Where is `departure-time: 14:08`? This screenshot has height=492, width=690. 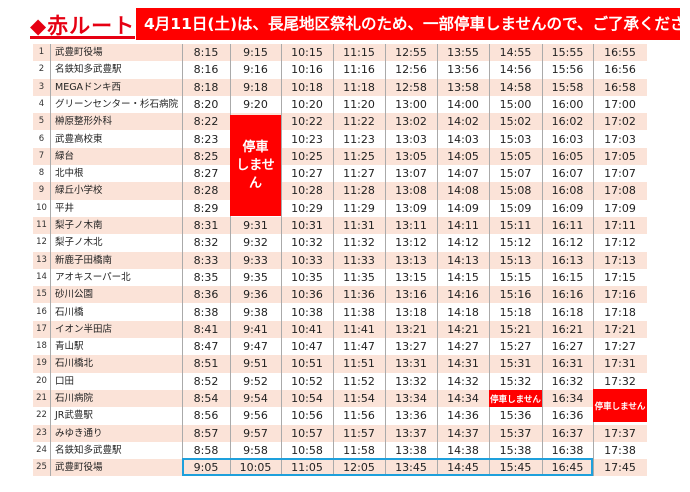
departure-time: 14:08 is located at coordinates (463, 191).